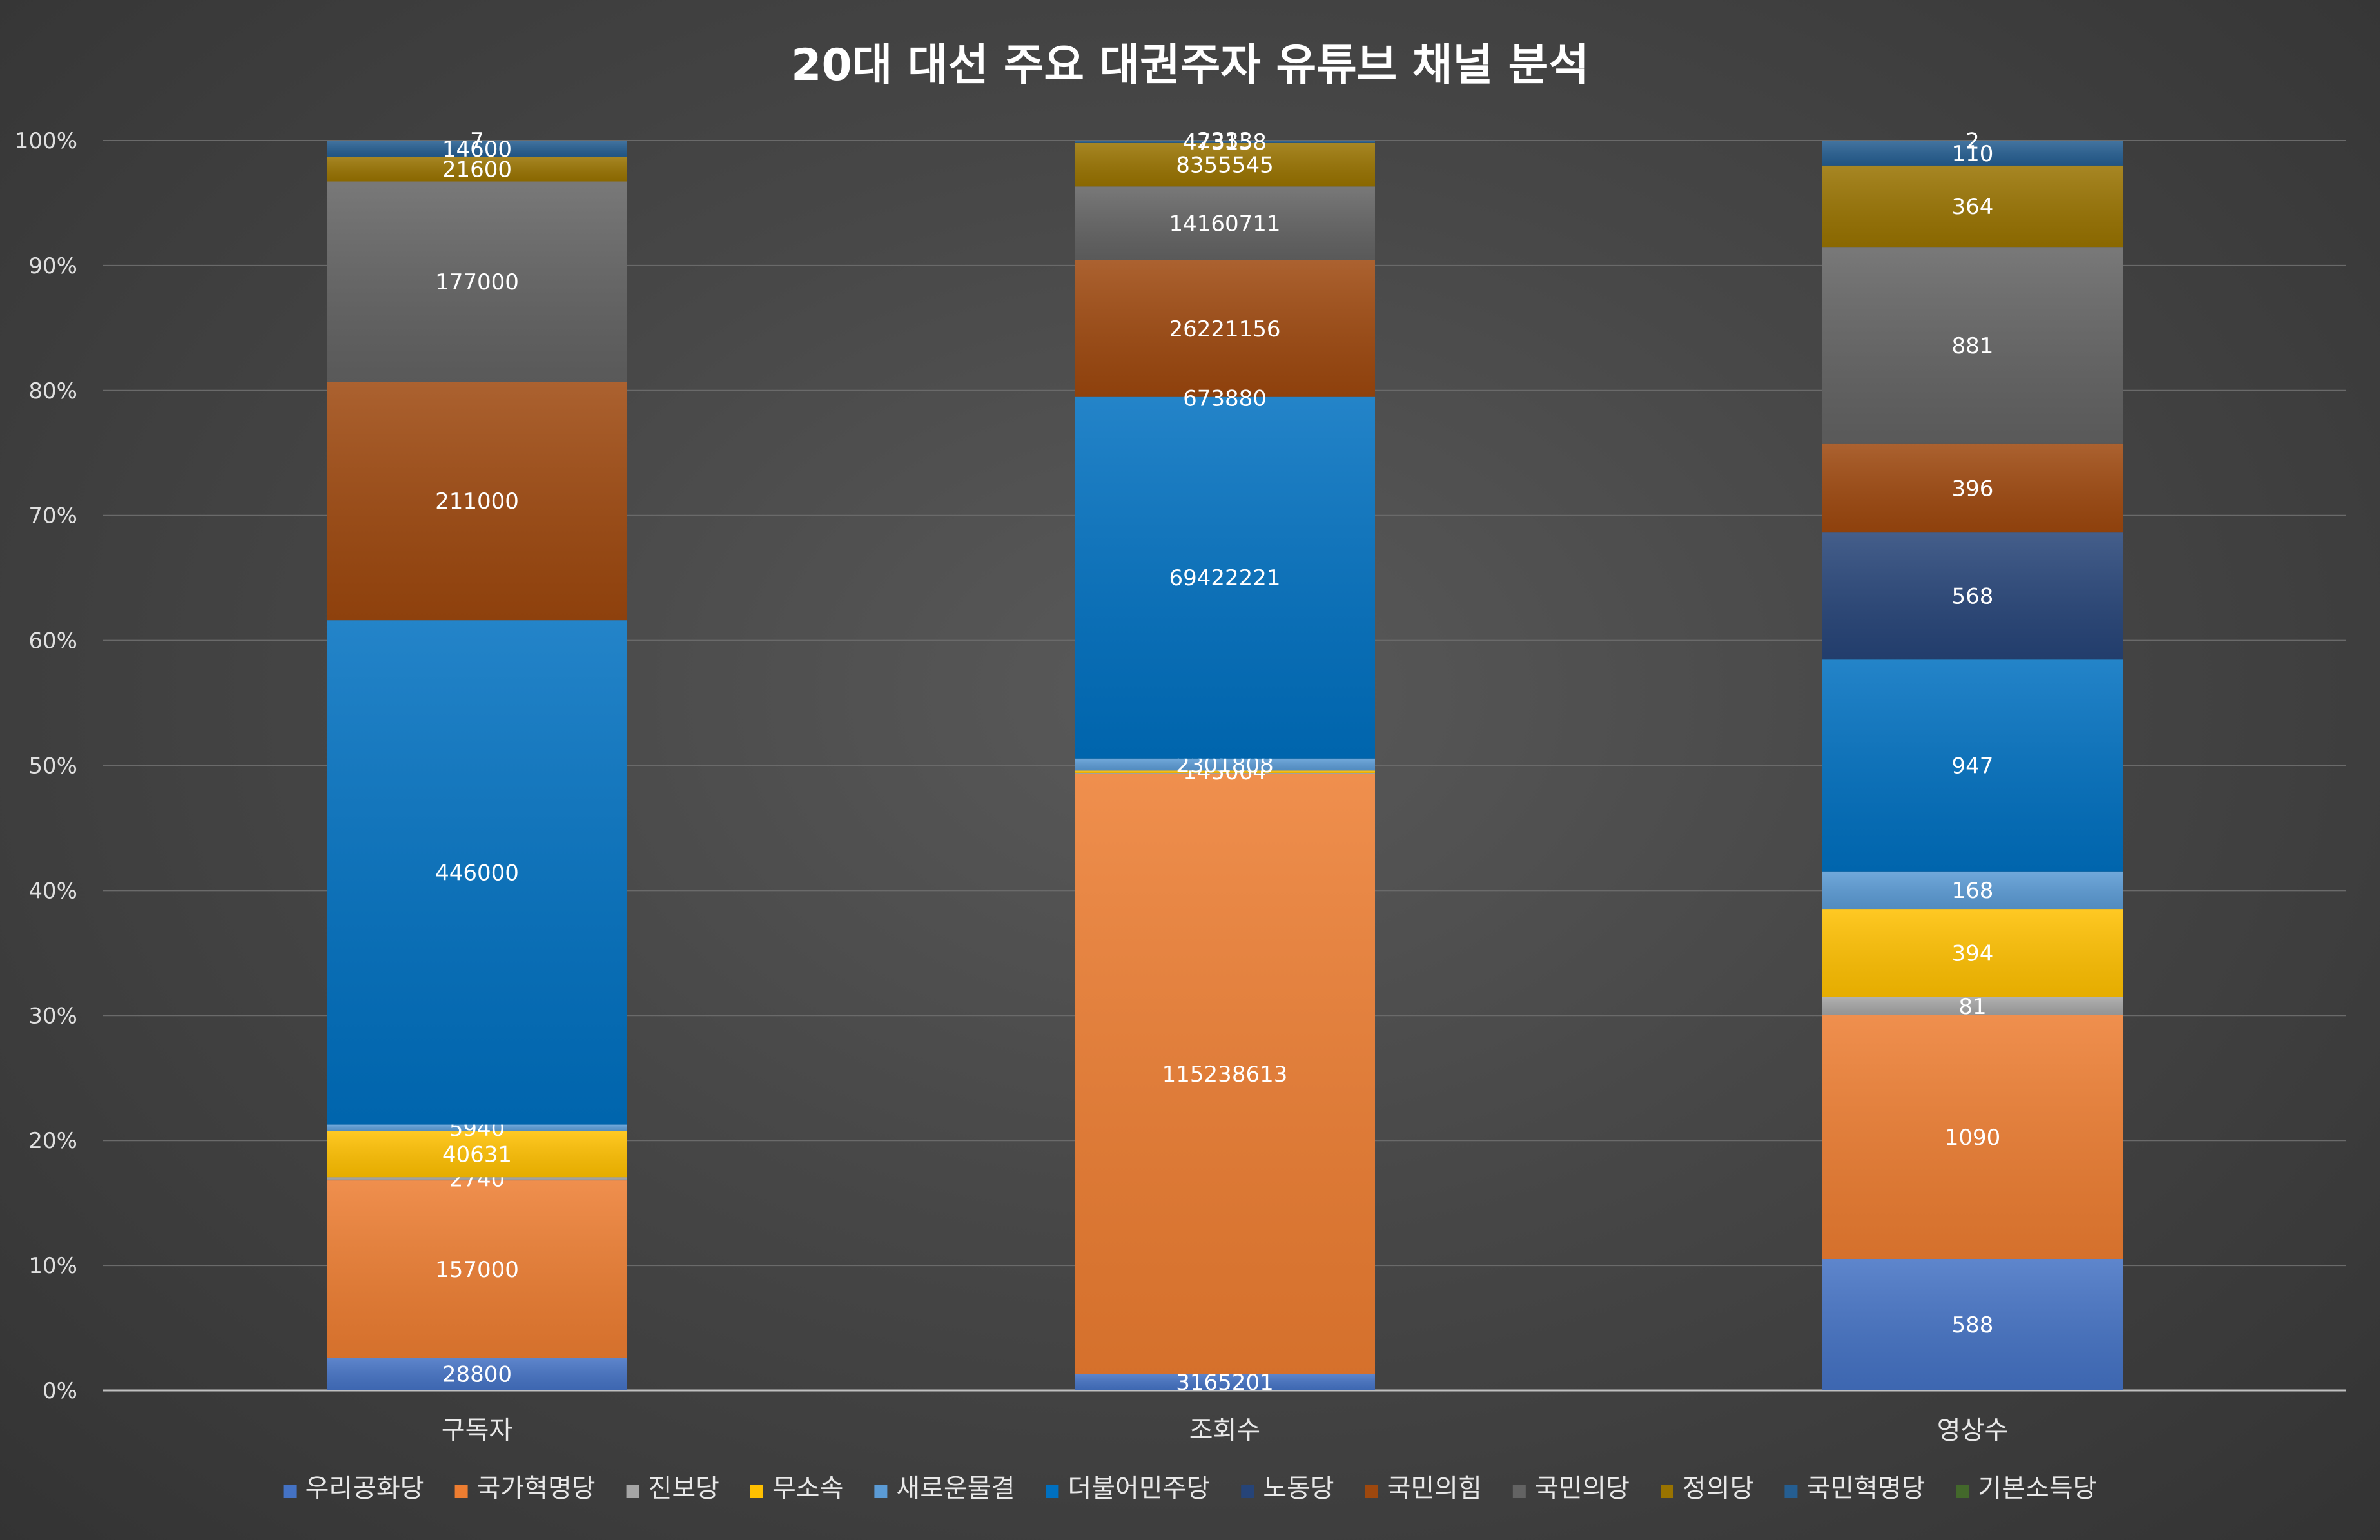  I want to click on legend-label: 국가혁명당, so click(536, 1488).